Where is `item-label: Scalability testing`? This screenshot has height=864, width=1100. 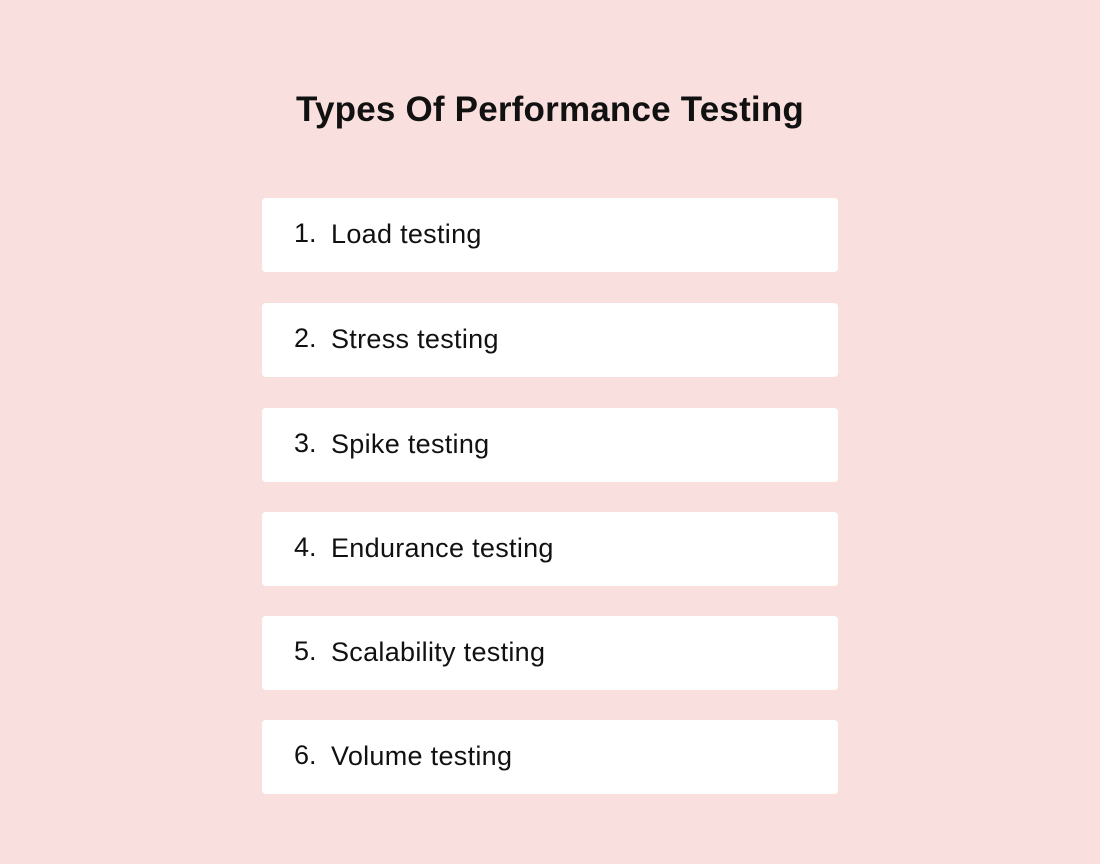
item-label: Scalability testing is located at coordinates (438, 652).